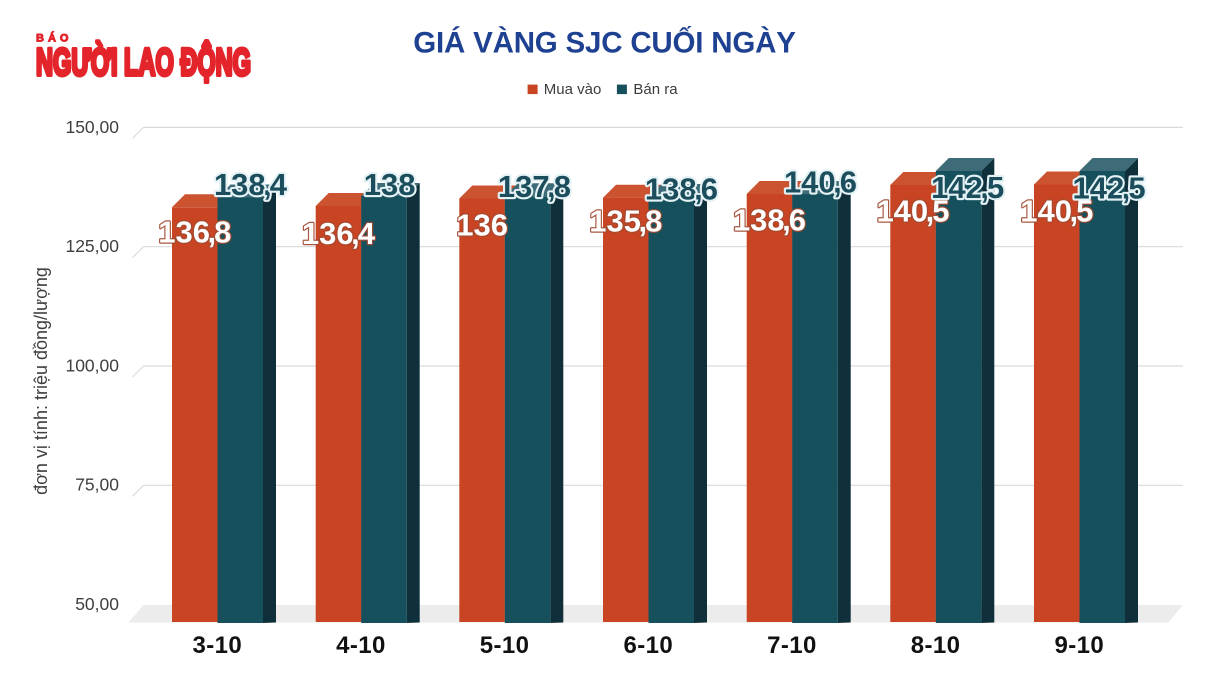 This screenshot has height=683, width=1208. What do you see at coordinates (217, 645) in the screenshot?
I see `svg-text: 3-10` at bounding box center [217, 645].